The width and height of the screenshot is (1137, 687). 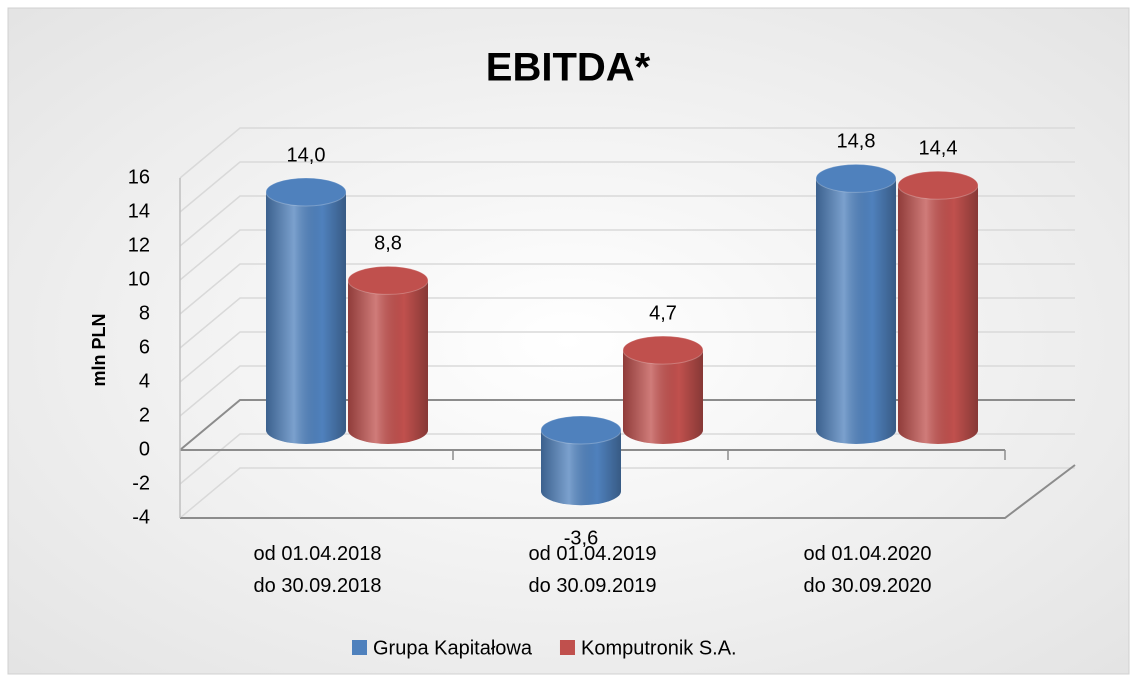 I want to click on chart-title: EBITDA*, so click(x=568, y=68).